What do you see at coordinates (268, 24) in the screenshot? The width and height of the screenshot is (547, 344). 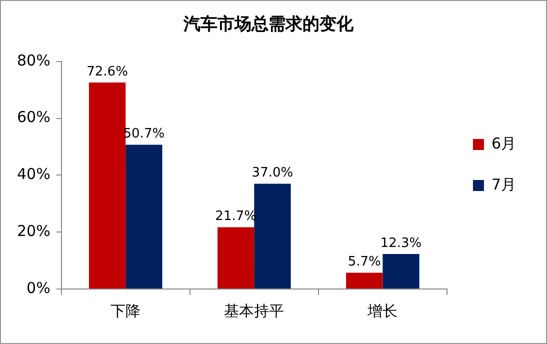 I see `chart-title: 汽车市场总需求的变化` at bounding box center [268, 24].